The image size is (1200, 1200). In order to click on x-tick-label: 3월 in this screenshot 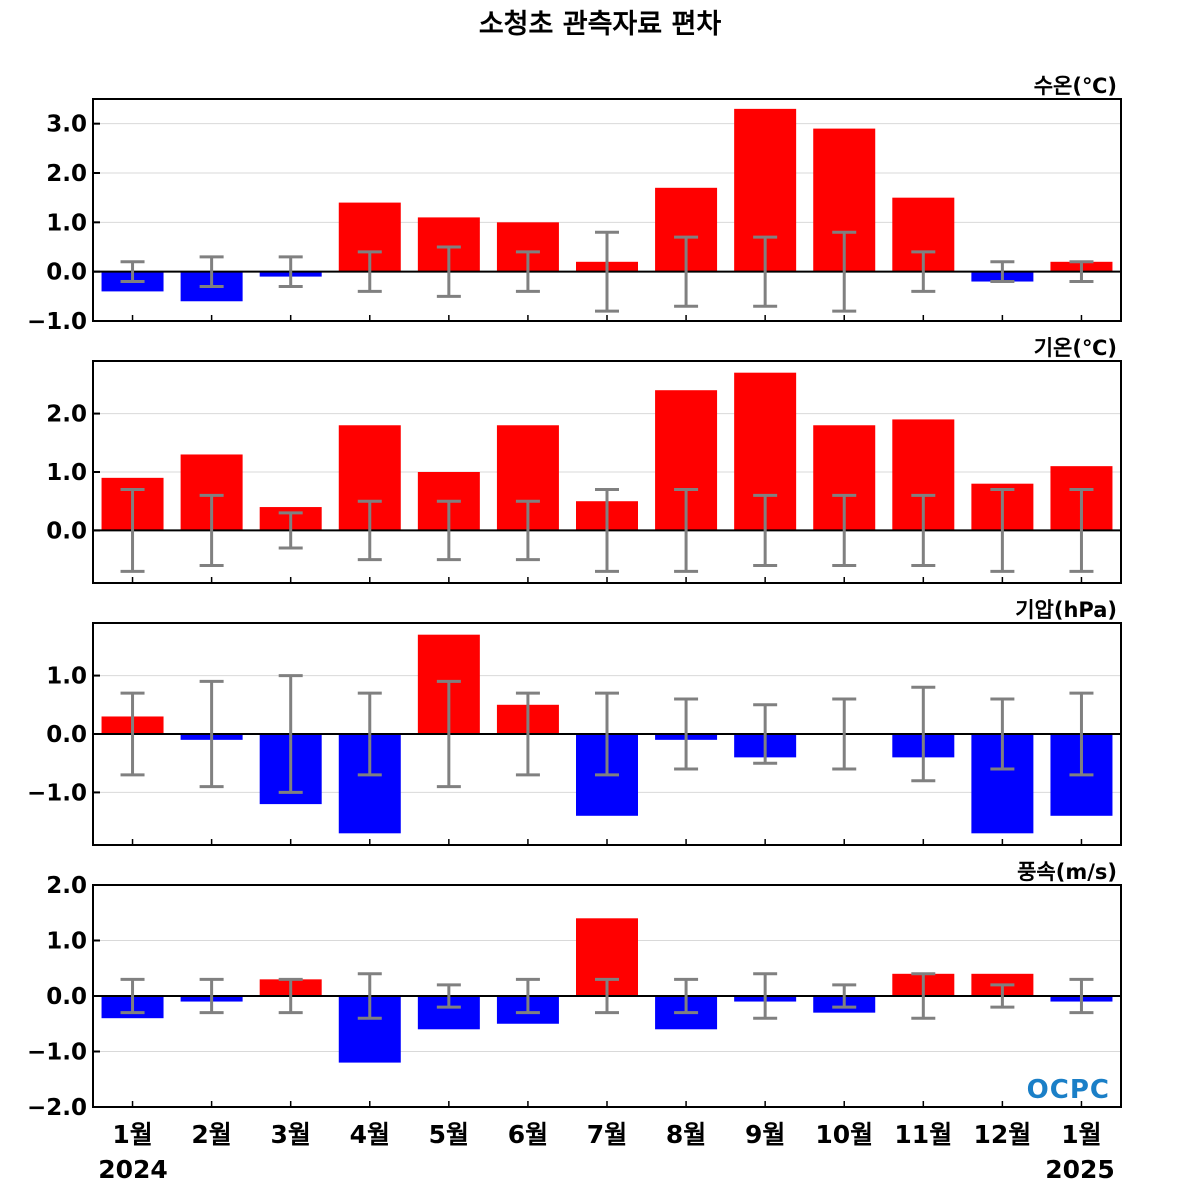, I will do `click(290, 1134)`.